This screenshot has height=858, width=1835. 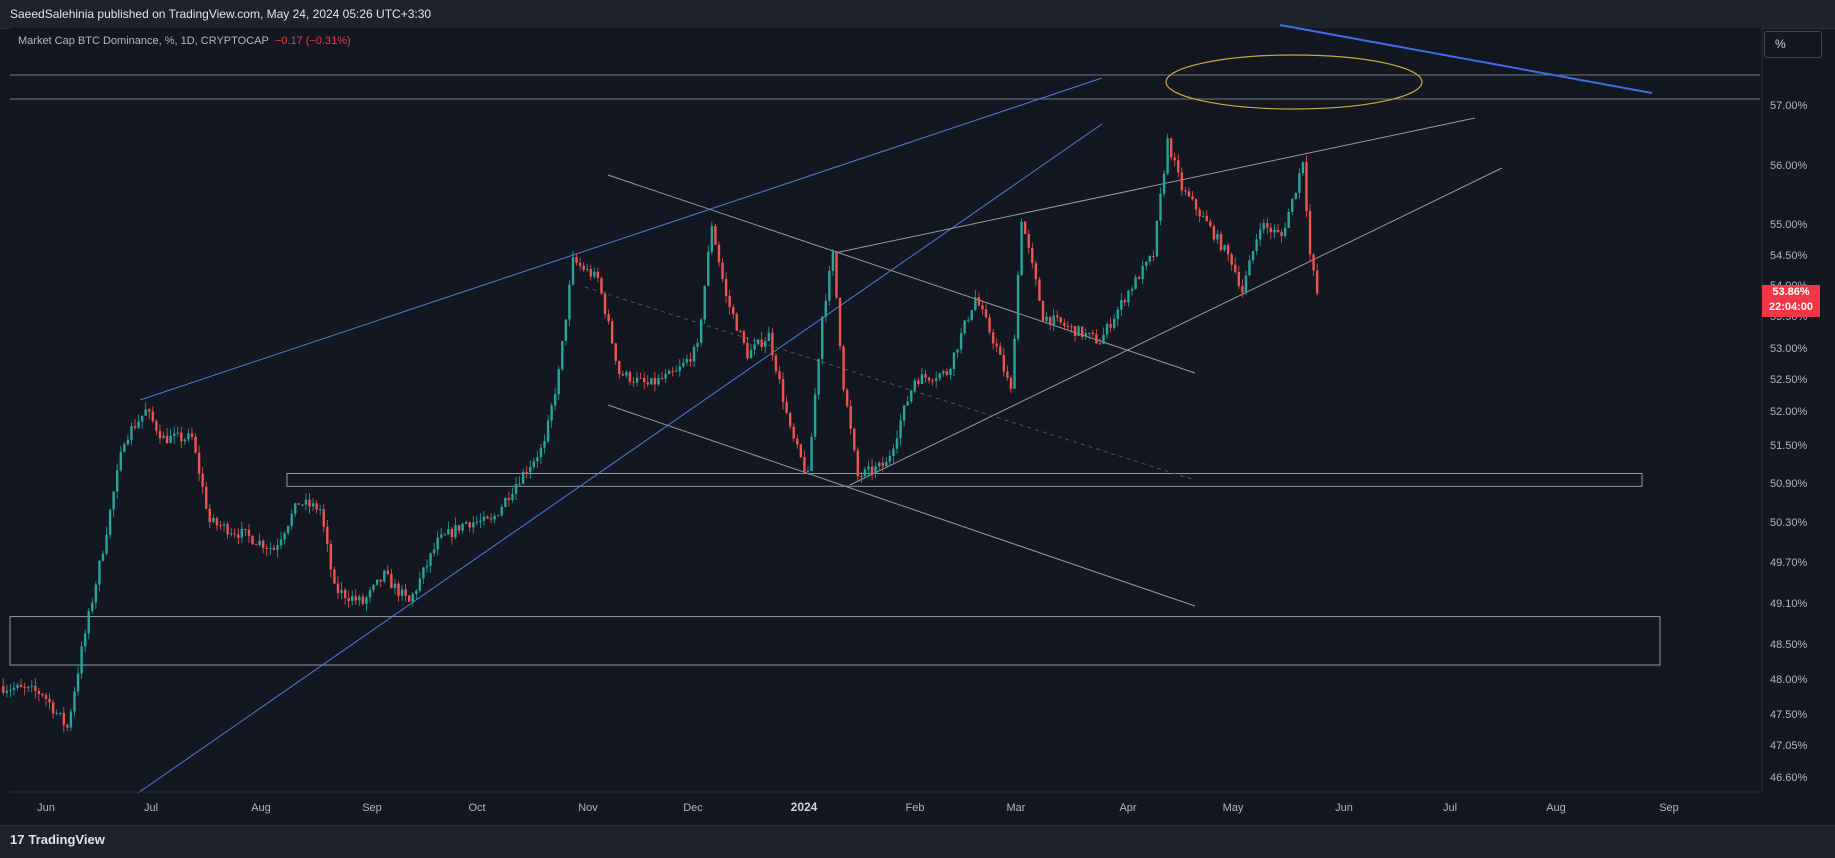 I want to click on y-tick-label: 55.00%, so click(x=1789, y=225).